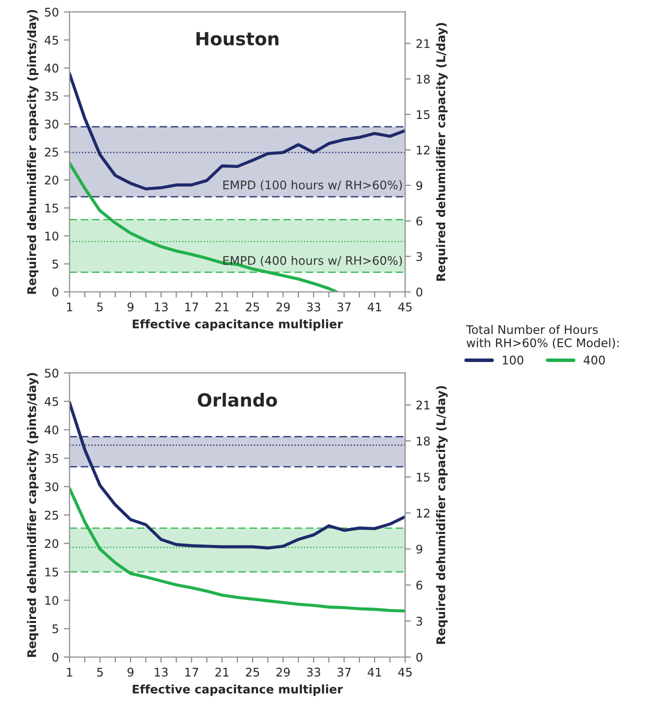 The width and height of the screenshot is (662, 705). I want to click on band-label: EMPD (100 hours w/ RH>60%), so click(312, 185).